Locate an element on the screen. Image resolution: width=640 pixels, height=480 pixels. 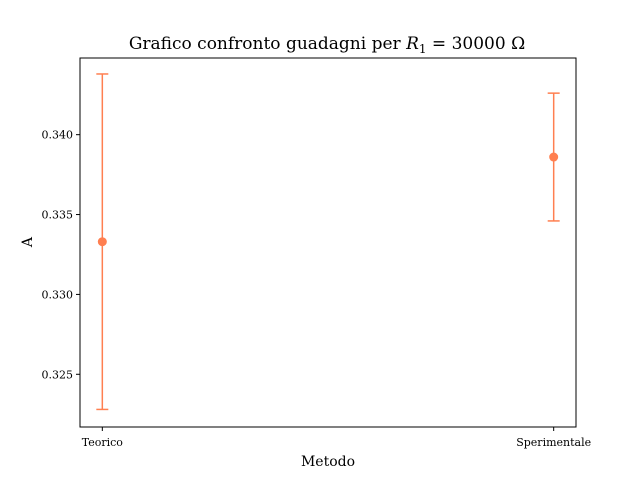
x-tick-label: Sperimentale is located at coordinates (553, 442).